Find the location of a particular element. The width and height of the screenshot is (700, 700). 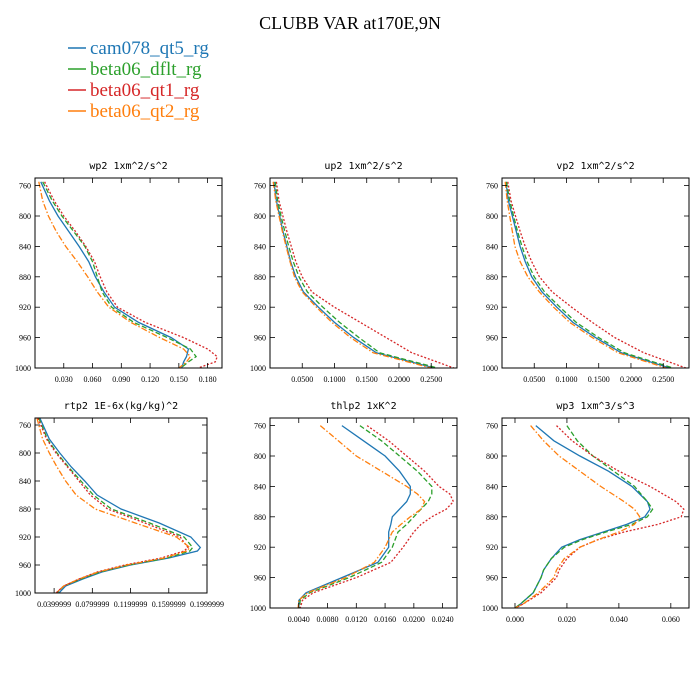

x-tick-label: 0.0040 is located at coordinates (299, 619).